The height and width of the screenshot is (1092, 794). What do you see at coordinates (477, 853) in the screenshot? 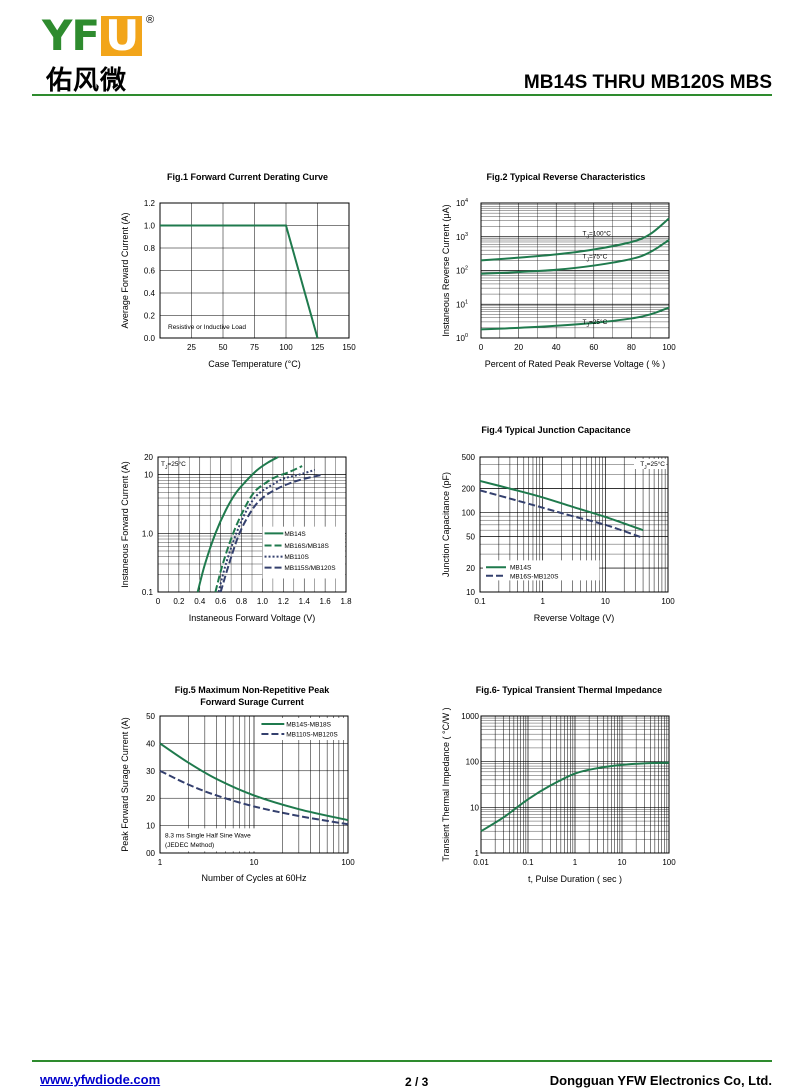
I see `fig6-y-tick: 1` at bounding box center [477, 853].